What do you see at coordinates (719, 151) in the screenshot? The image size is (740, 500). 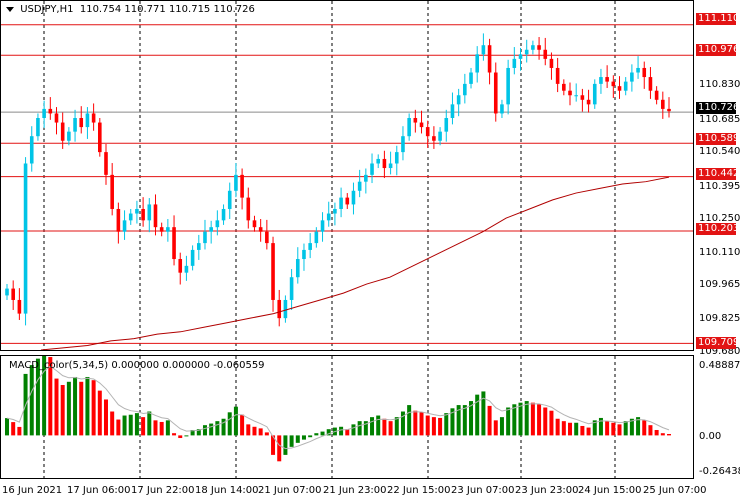 I see `price-tick: 110.540` at bounding box center [719, 151].